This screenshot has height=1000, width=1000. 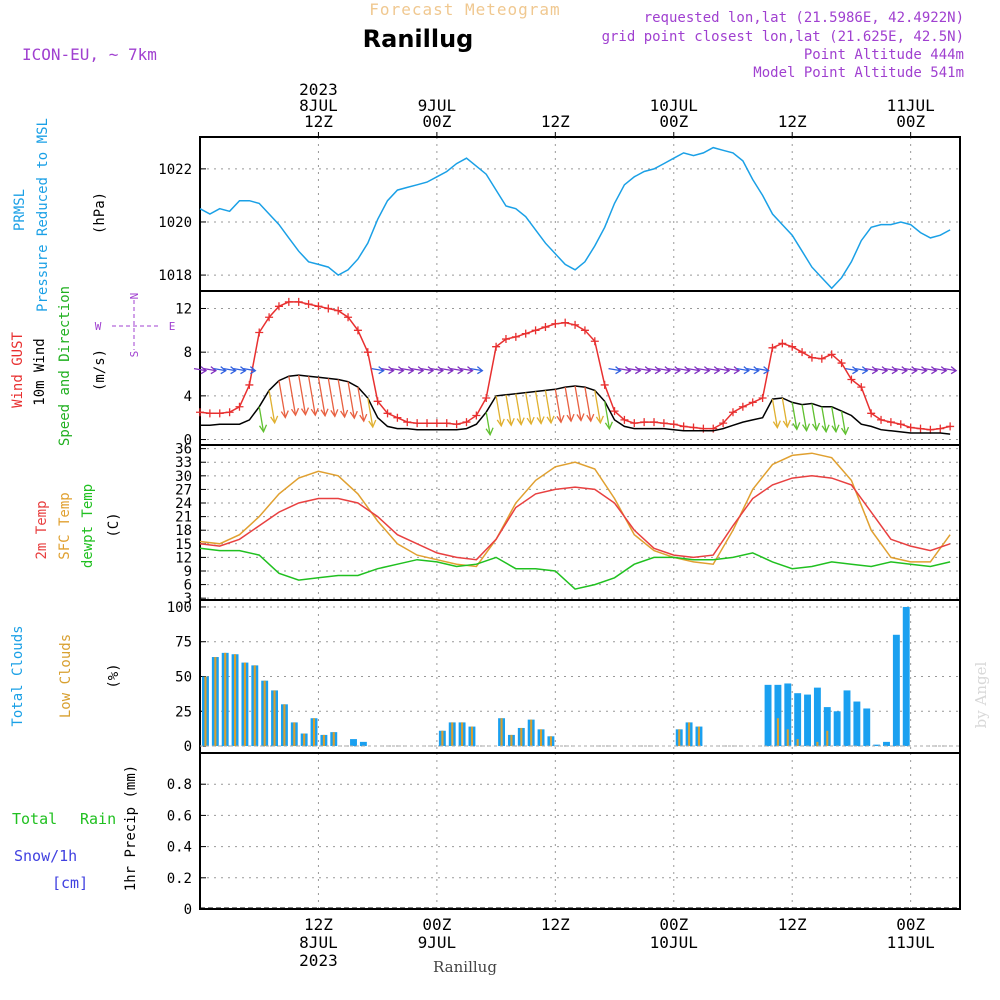 What do you see at coordinates (437, 105) in the screenshot?
I see `top-time-label: 9JUL` at bounding box center [437, 105].